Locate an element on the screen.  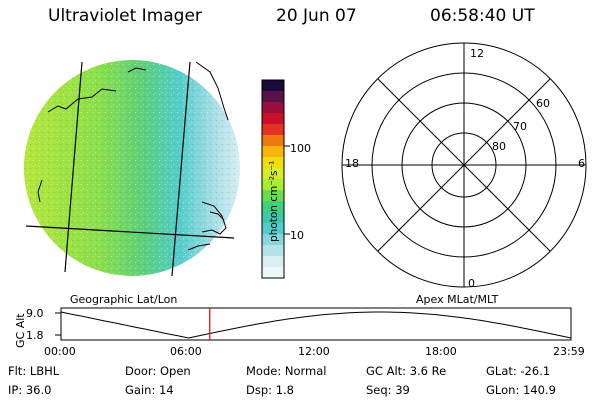
status-mode: Mode: Normal is located at coordinates (286, 371).